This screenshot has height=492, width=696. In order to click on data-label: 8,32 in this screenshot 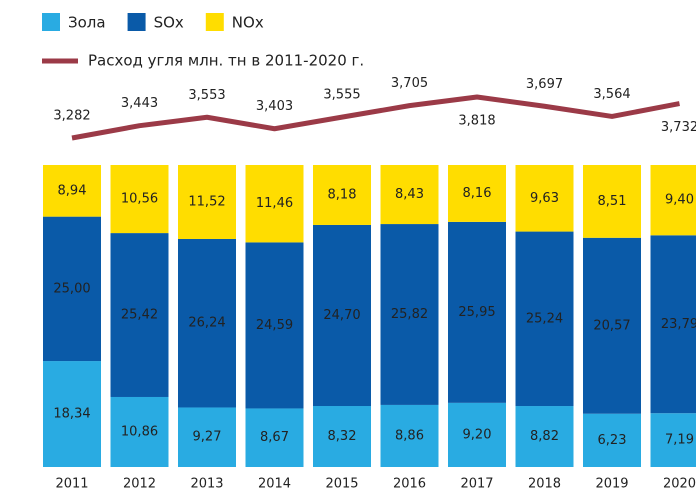, I will do `click(342, 436)`.